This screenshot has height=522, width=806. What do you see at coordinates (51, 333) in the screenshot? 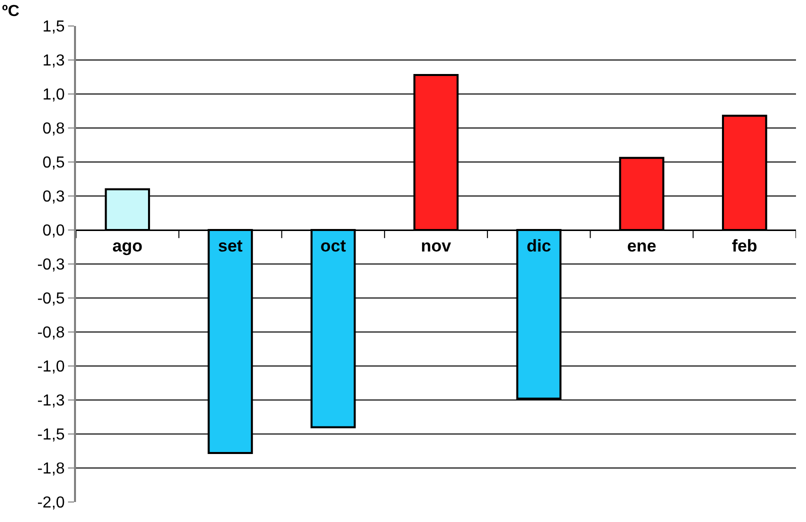
I see `y-tick-label: -0,8` at bounding box center [51, 333].